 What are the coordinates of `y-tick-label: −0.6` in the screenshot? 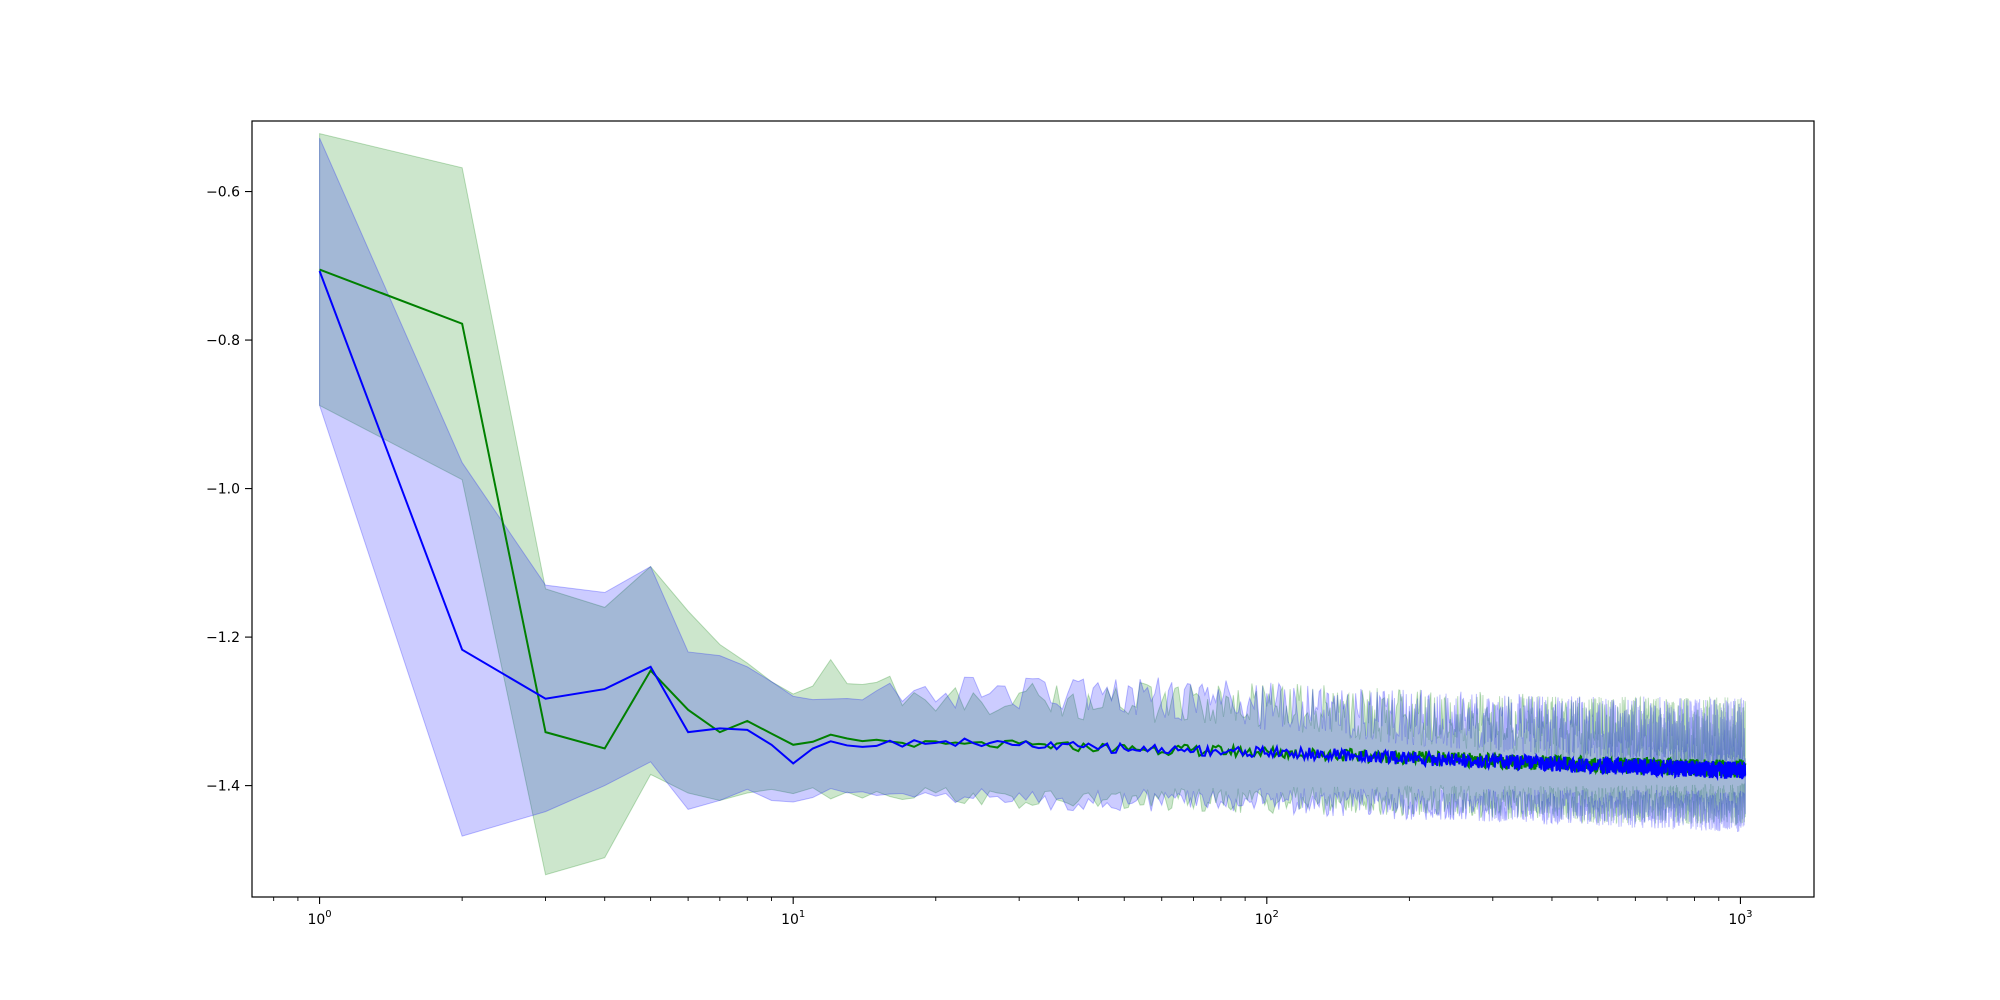 It's located at (223, 193).